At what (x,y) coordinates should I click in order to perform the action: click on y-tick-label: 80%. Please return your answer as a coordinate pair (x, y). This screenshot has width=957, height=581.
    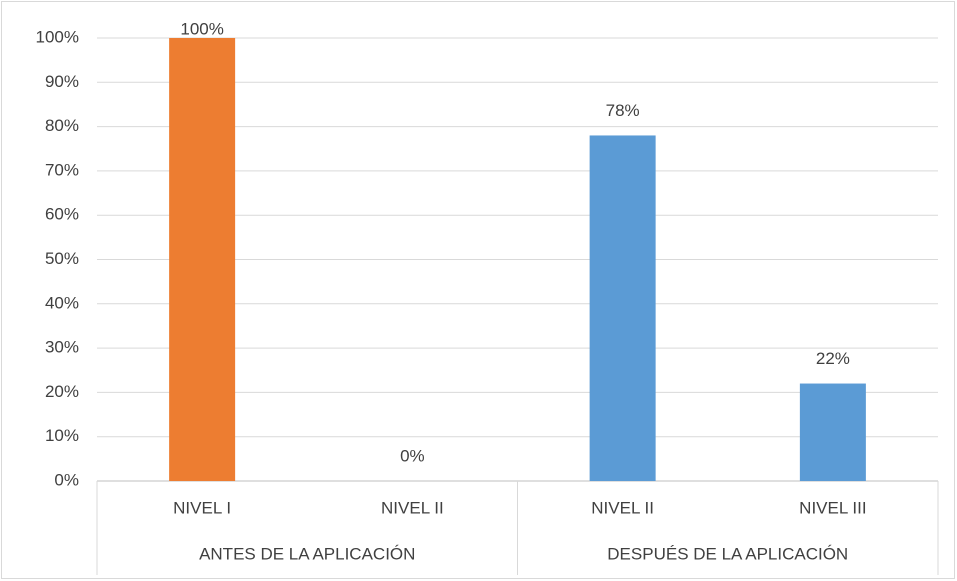
    Looking at the image, I should click on (62, 125).